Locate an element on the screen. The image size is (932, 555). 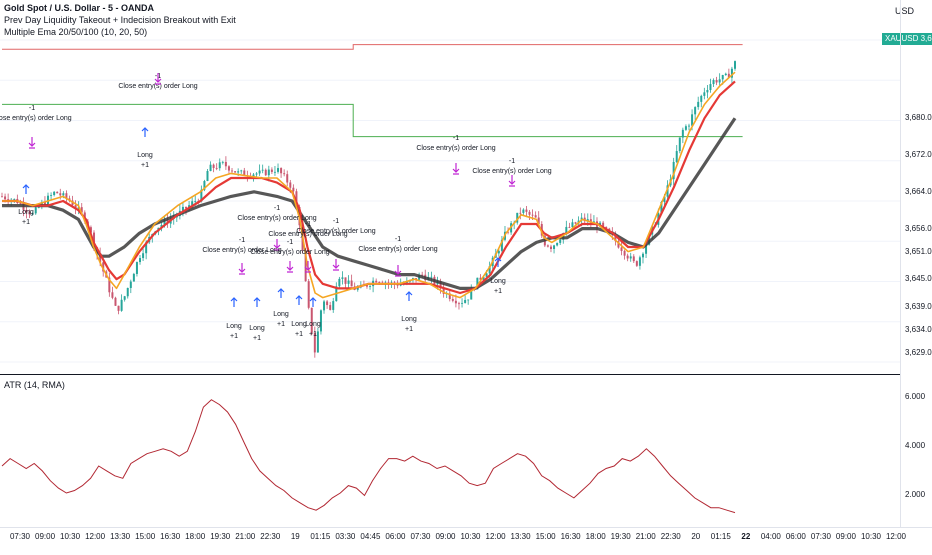
price-tag-value: 3,694.975 is located at coordinates (926, 38).